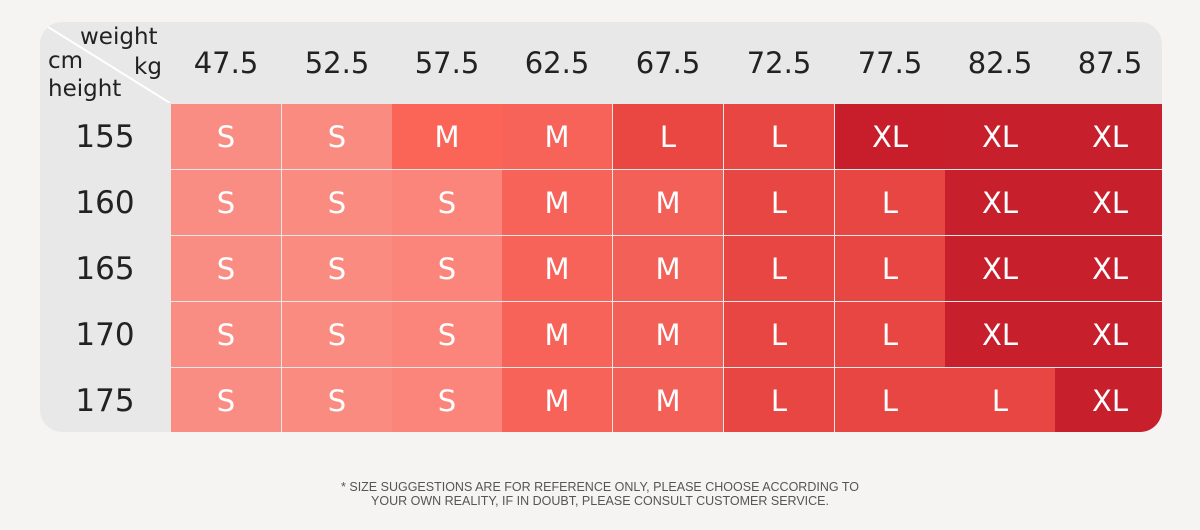 The image size is (1200, 530). I want to click on cm-unit-label: cm, so click(66, 61).